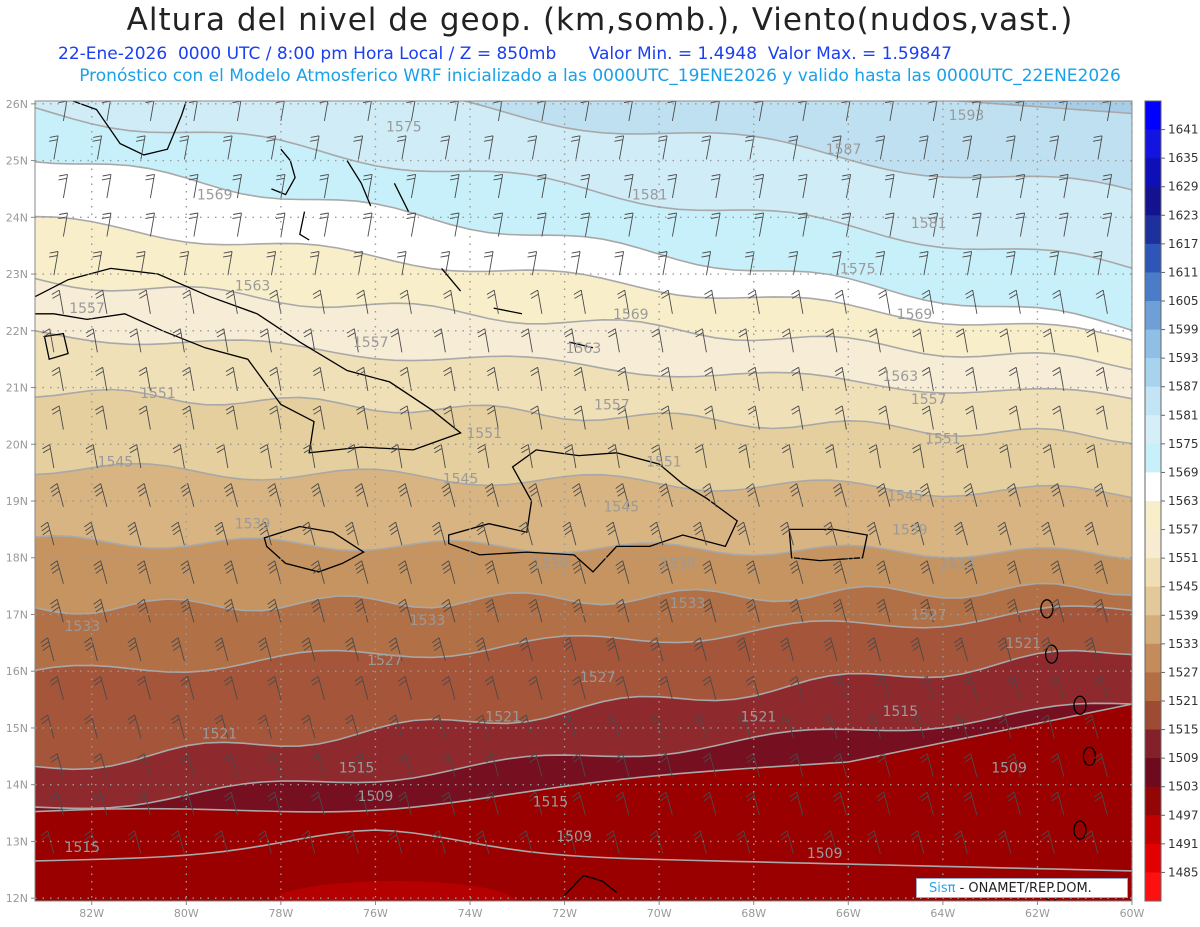 Image resolution: width=1200 pixels, height=927 pixels. I want to click on lon-label: 74W, so click(470, 913).